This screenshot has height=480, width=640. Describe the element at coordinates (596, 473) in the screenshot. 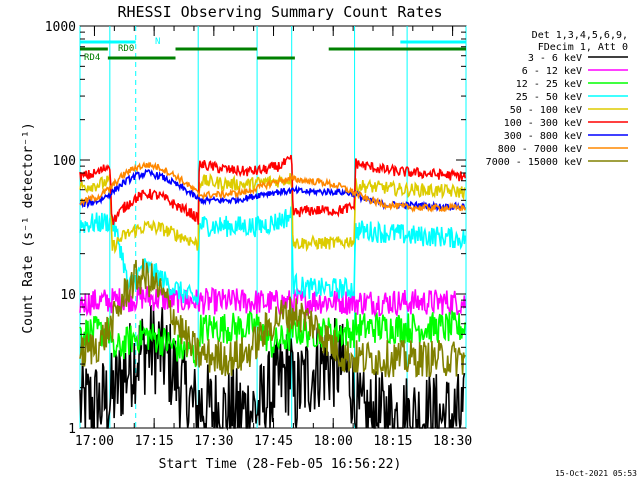

I see `footer-date: 15-Oct-2021 05:53` at that location.